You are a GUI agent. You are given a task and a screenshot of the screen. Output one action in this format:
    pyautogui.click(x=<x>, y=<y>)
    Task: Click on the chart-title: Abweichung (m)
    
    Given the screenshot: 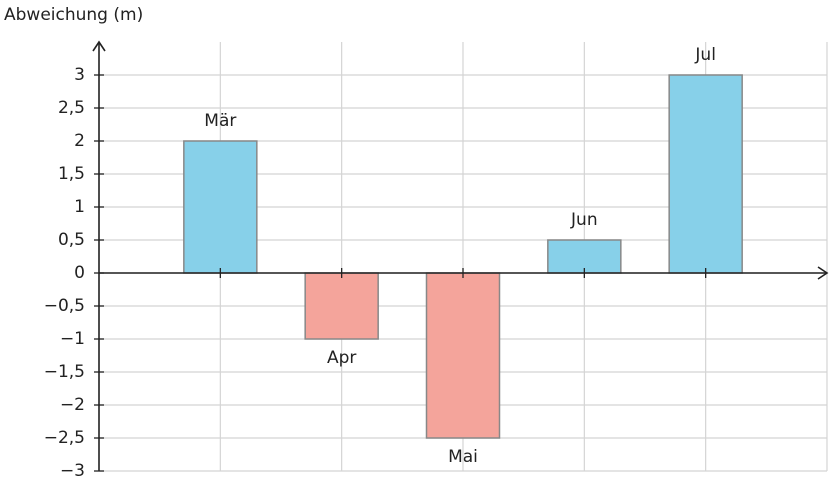 What is the action you would take?
    pyautogui.click(x=73, y=15)
    